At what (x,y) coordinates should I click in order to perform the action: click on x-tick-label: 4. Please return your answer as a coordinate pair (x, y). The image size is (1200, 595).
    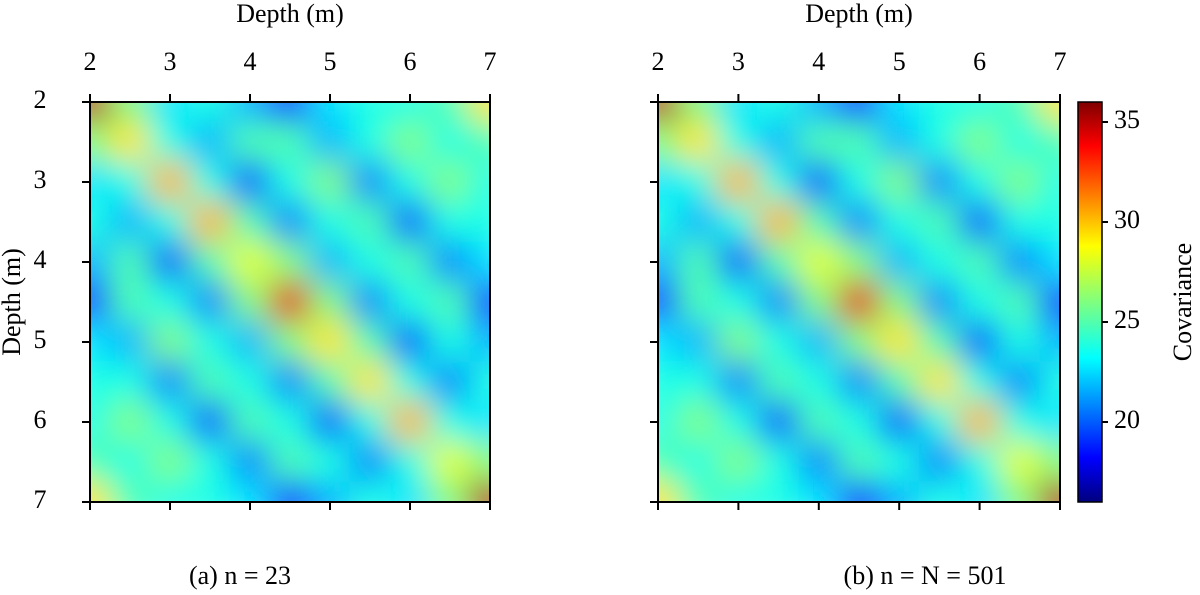
    Looking at the image, I should click on (818, 61).